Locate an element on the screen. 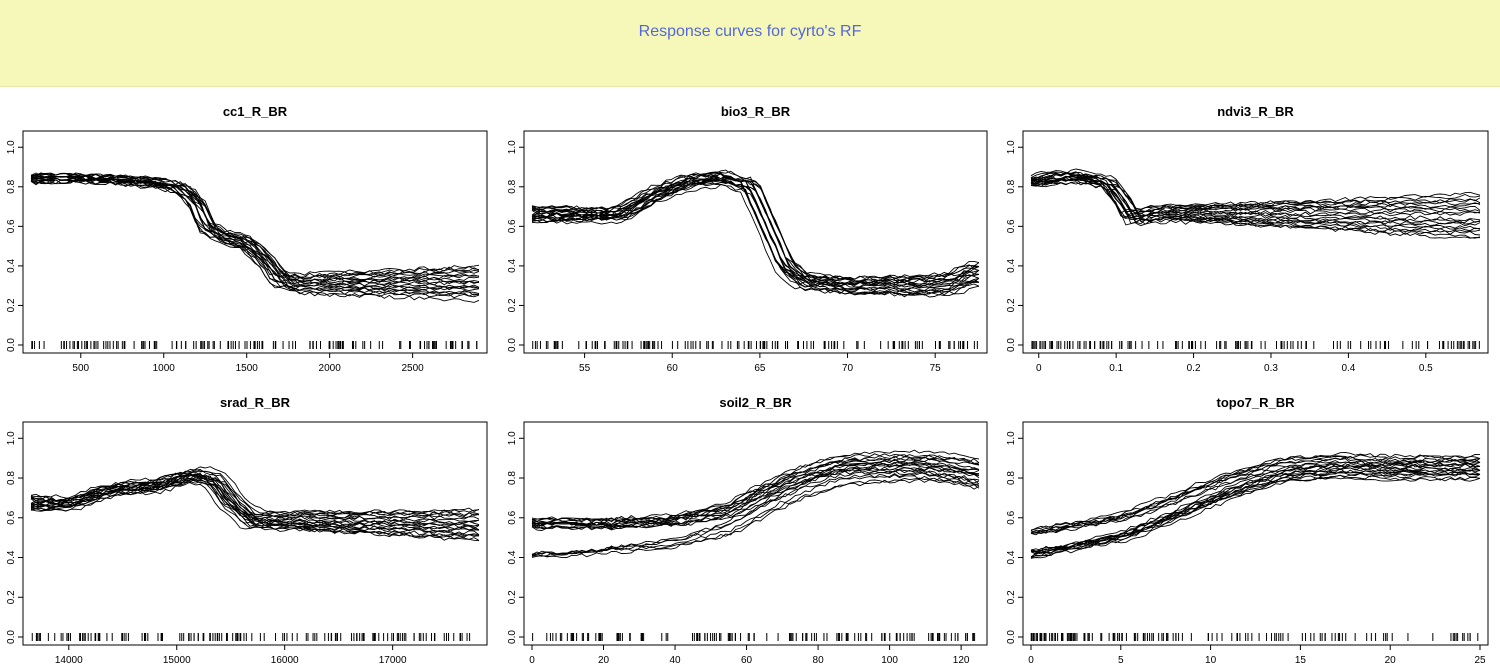 The image size is (1500, 671). x-tick-label: 15 is located at coordinates (1301, 660).